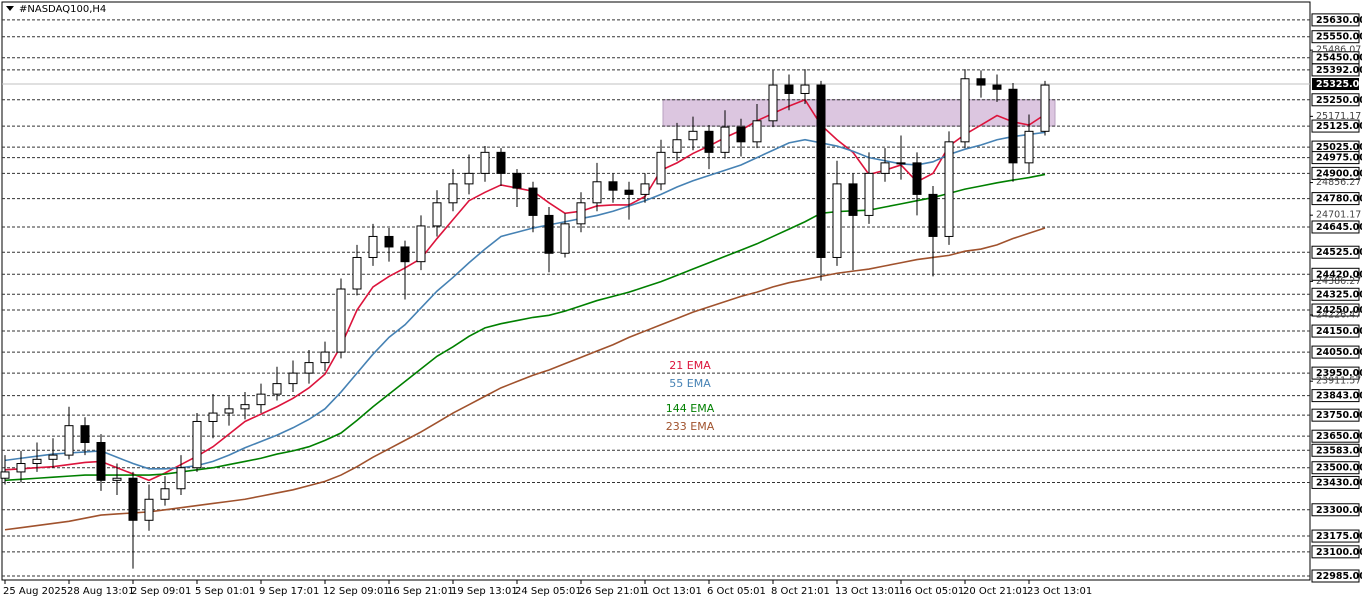  What do you see at coordinates (1338, 116) in the screenshot?
I see `y-tick-label: 25171.17` at bounding box center [1338, 116].